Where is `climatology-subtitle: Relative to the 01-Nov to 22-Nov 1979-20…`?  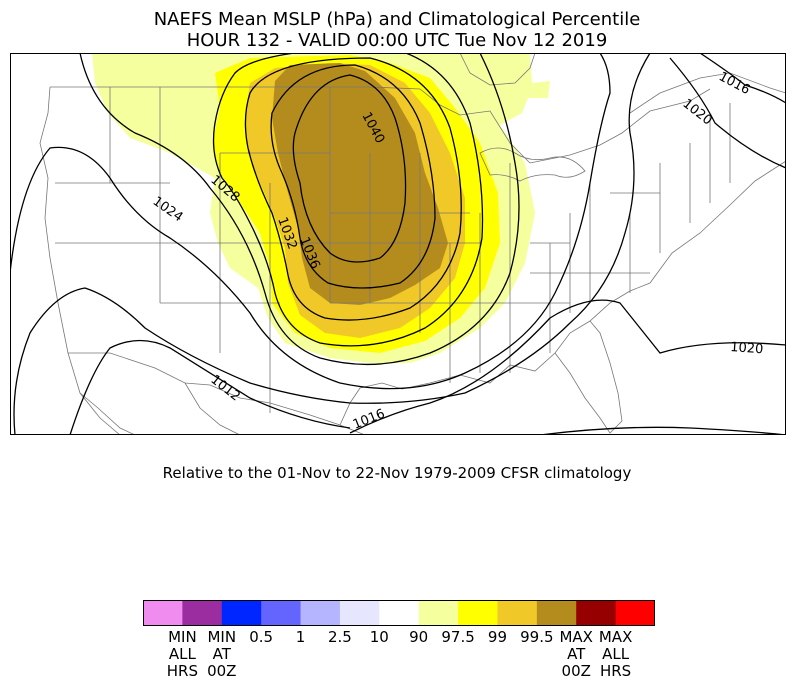
climatology-subtitle: Relative to the 01-Nov to 22-Nov 1979-20… is located at coordinates (397, 473).